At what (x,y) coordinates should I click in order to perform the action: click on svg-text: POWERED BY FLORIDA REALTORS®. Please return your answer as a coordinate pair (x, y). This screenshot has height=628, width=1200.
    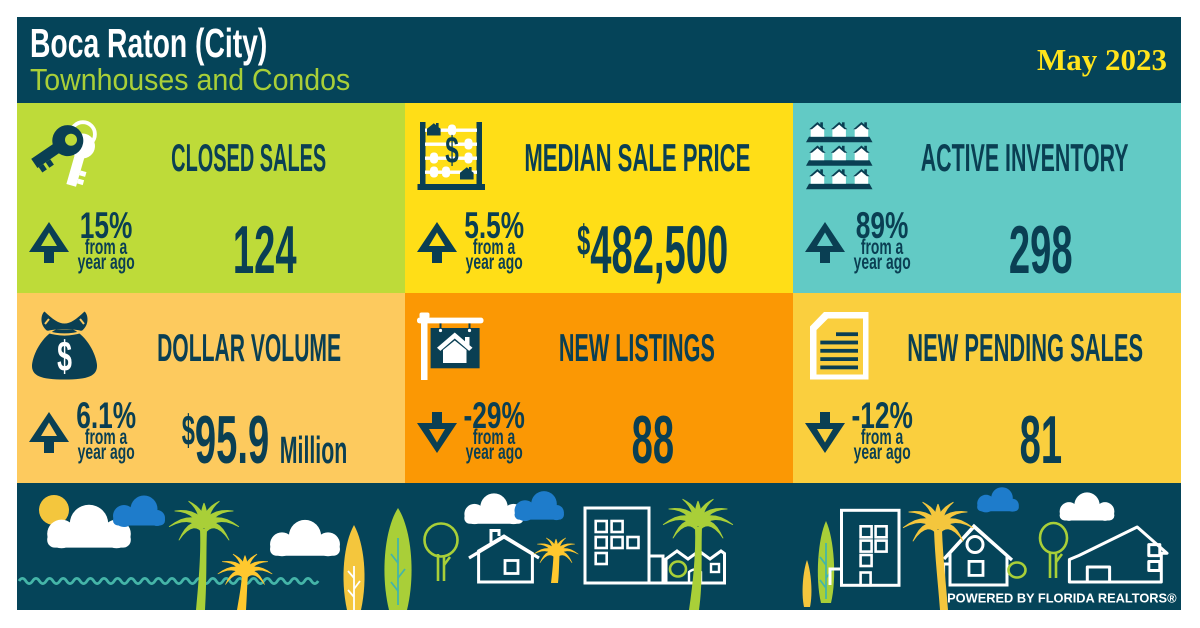
    Looking at the image, I should click on (1062, 598).